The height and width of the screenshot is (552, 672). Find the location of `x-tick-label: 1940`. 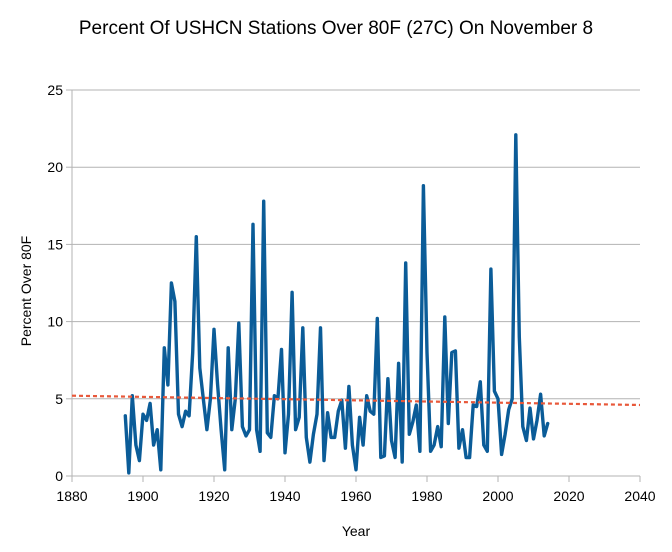

x-tick-label: 1940 is located at coordinates (284, 496).